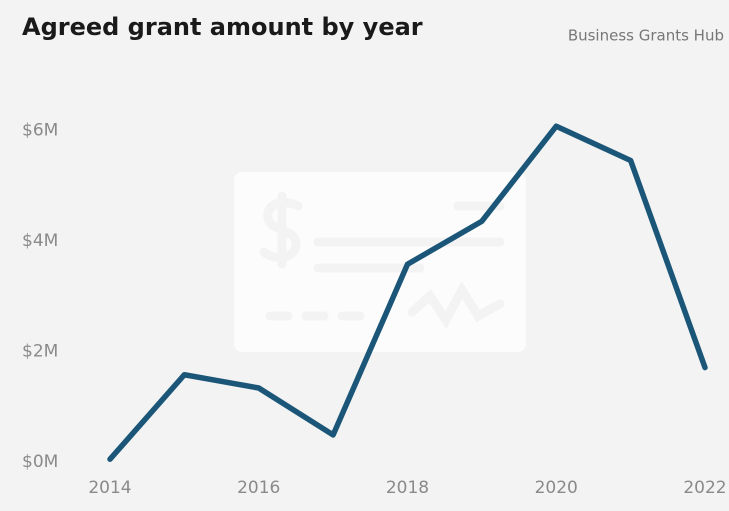 The height and width of the screenshot is (511, 729). Describe the element at coordinates (258, 488) in the screenshot. I see `x-tick-label: 2016` at that location.